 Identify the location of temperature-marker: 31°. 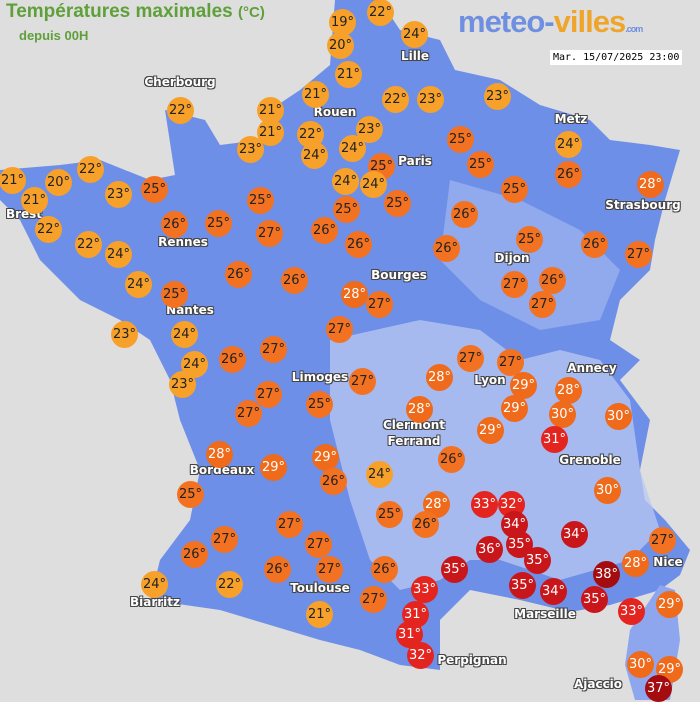
(554, 439).